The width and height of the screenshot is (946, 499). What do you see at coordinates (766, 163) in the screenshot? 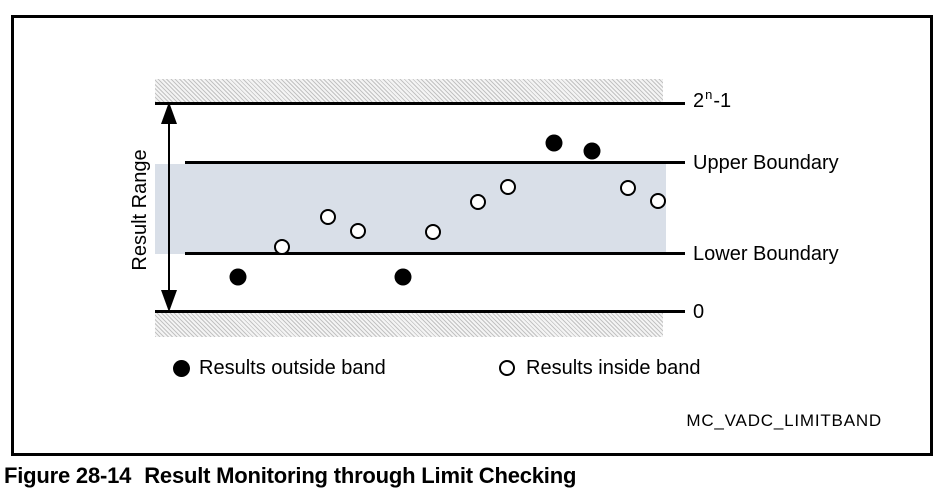
I see `upper-boundary-label: Upper Boundary` at bounding box center [766, 163].